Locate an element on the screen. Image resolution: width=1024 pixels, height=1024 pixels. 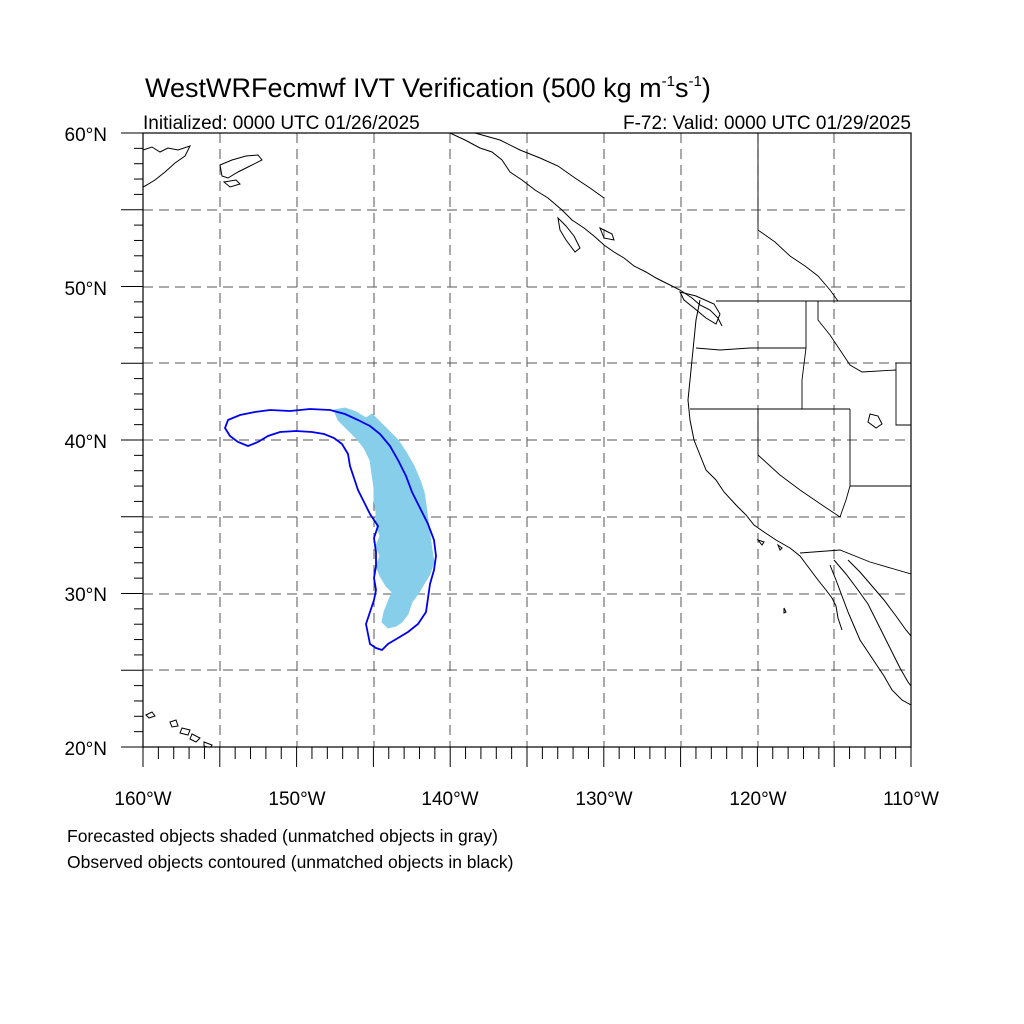
lat-label-40n: 40°N is located at coordinates (86, 442).